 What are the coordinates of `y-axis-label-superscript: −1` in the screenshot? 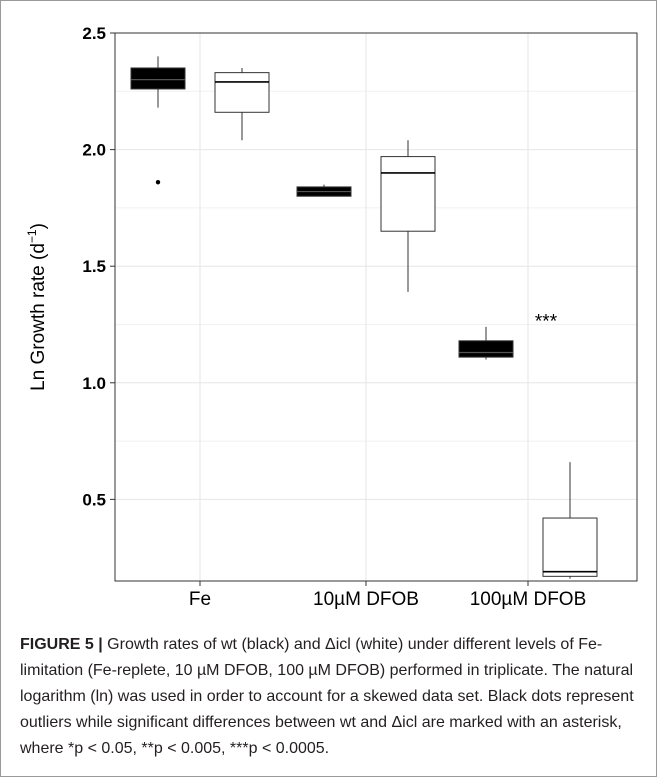 It's located at (32, 236).